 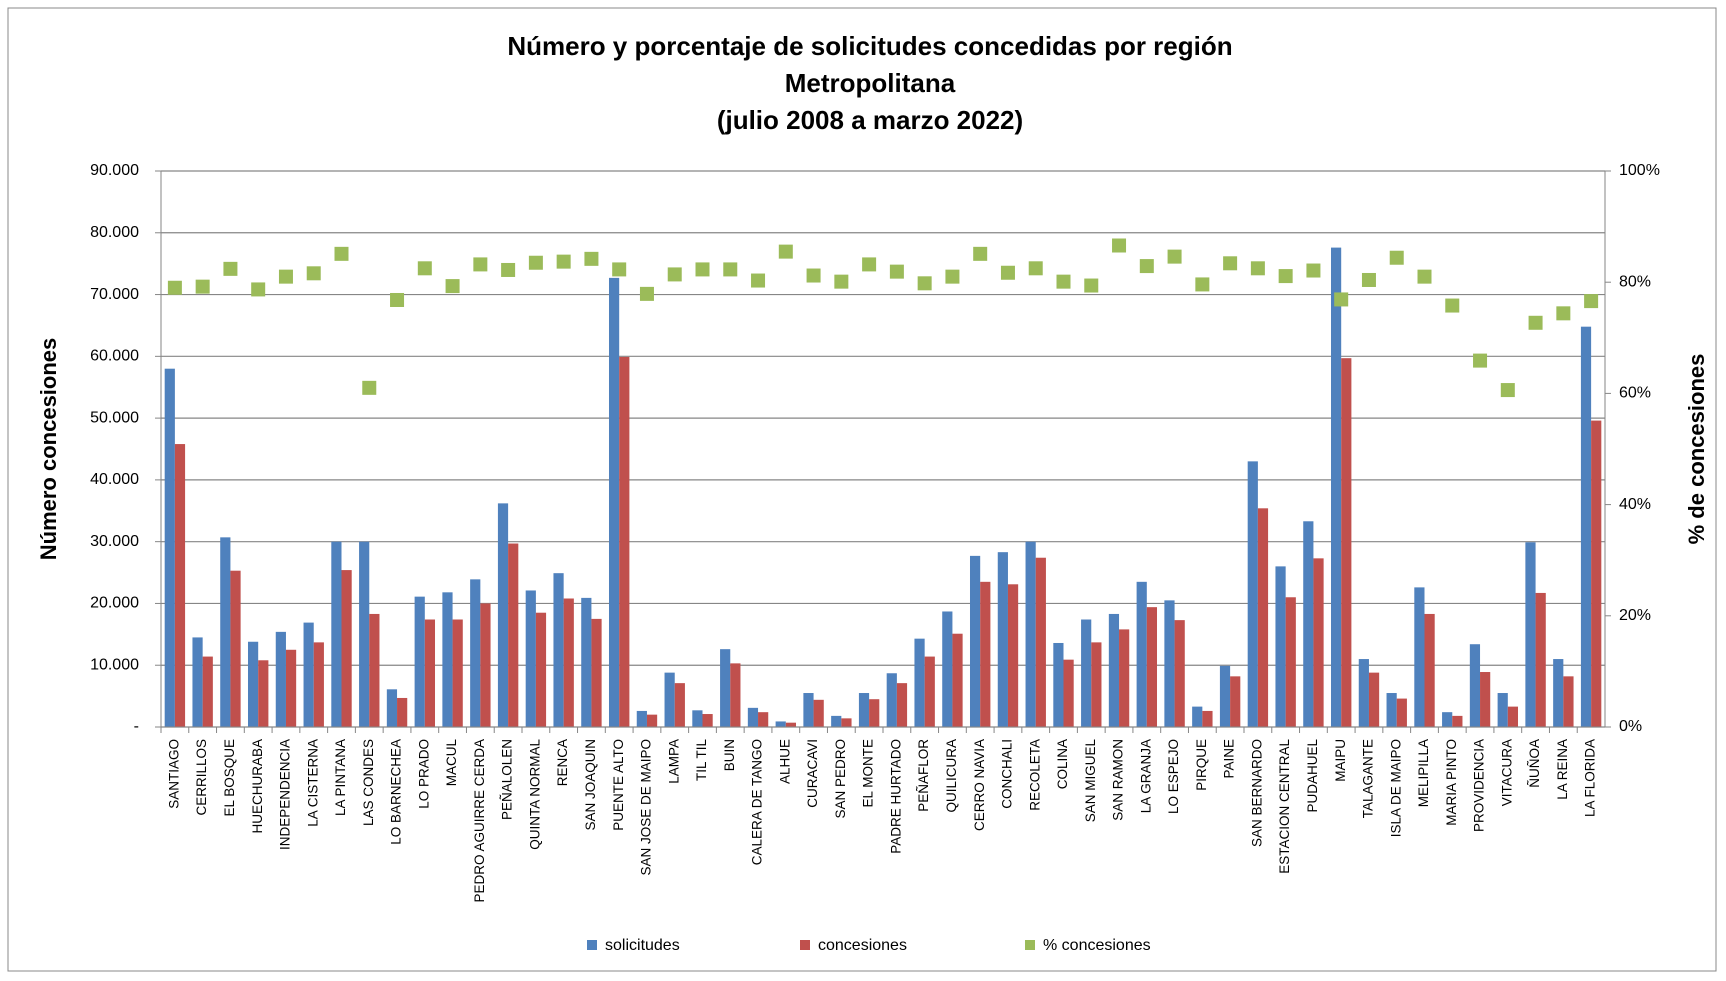 I want to click on x-tick-label: PUENTE ALTO, so click(x=618, y=785).